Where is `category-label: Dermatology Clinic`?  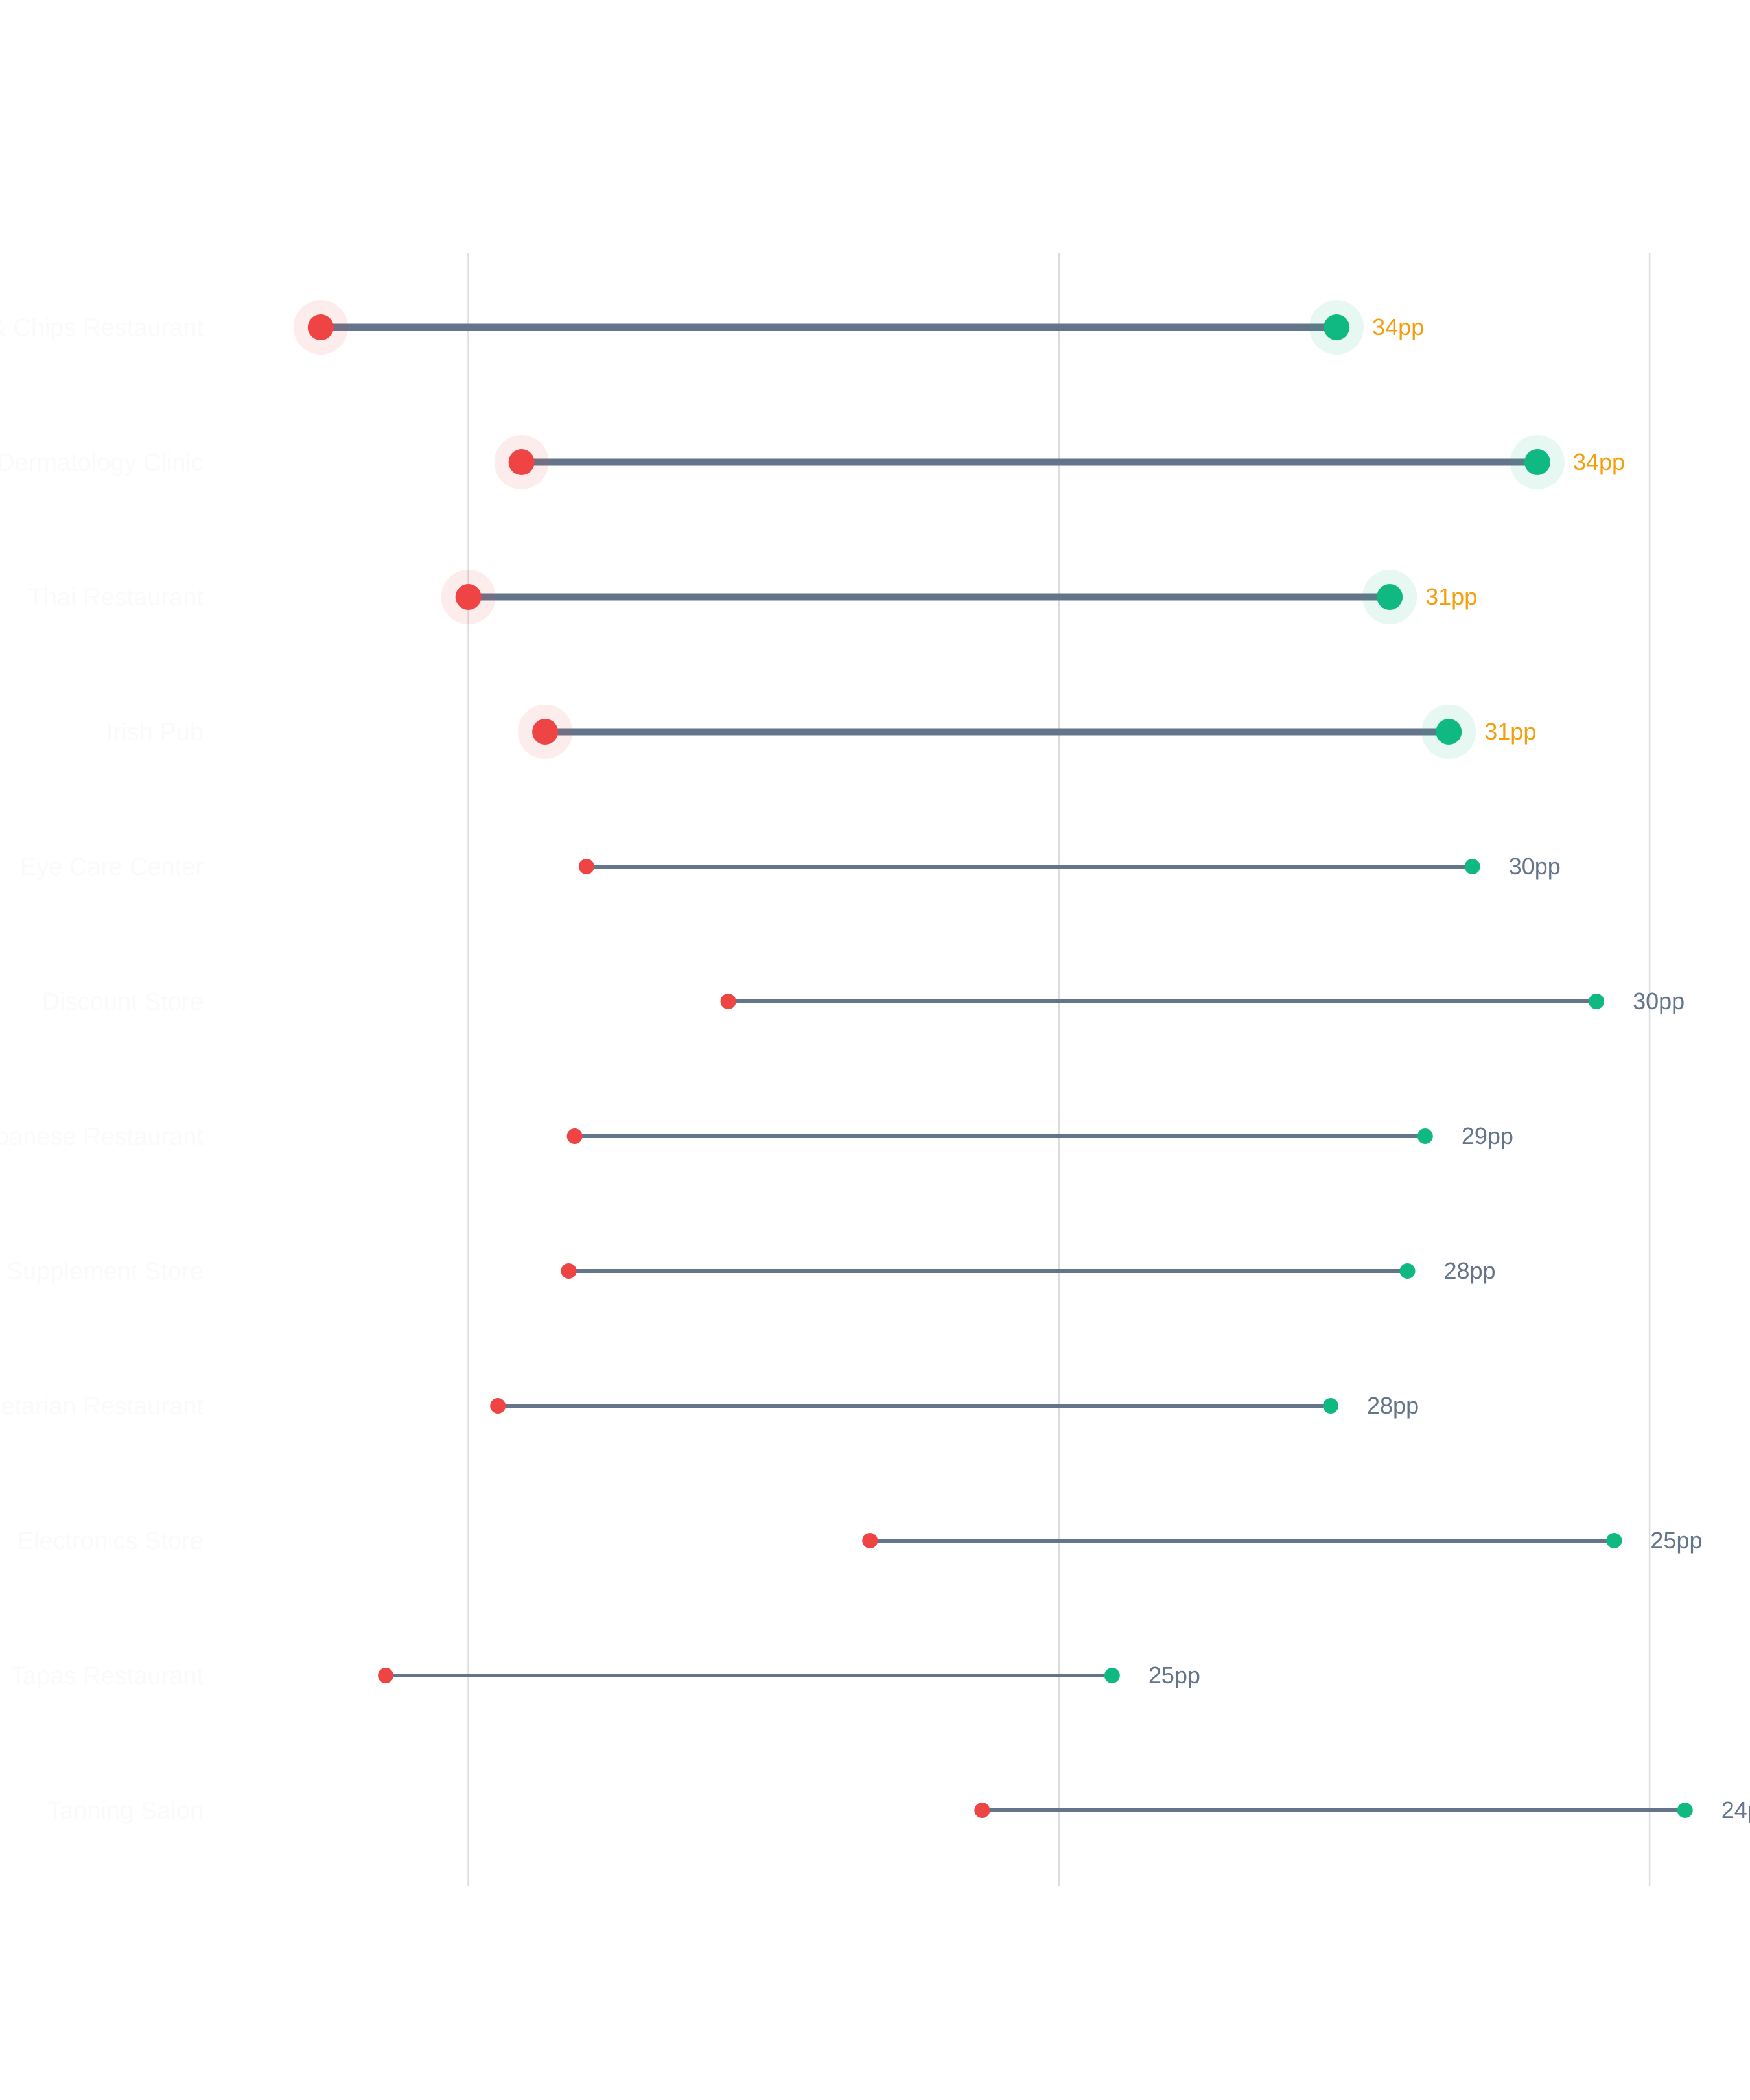 category-label: Dermatology Clinic is located at coordinates (102, 462).